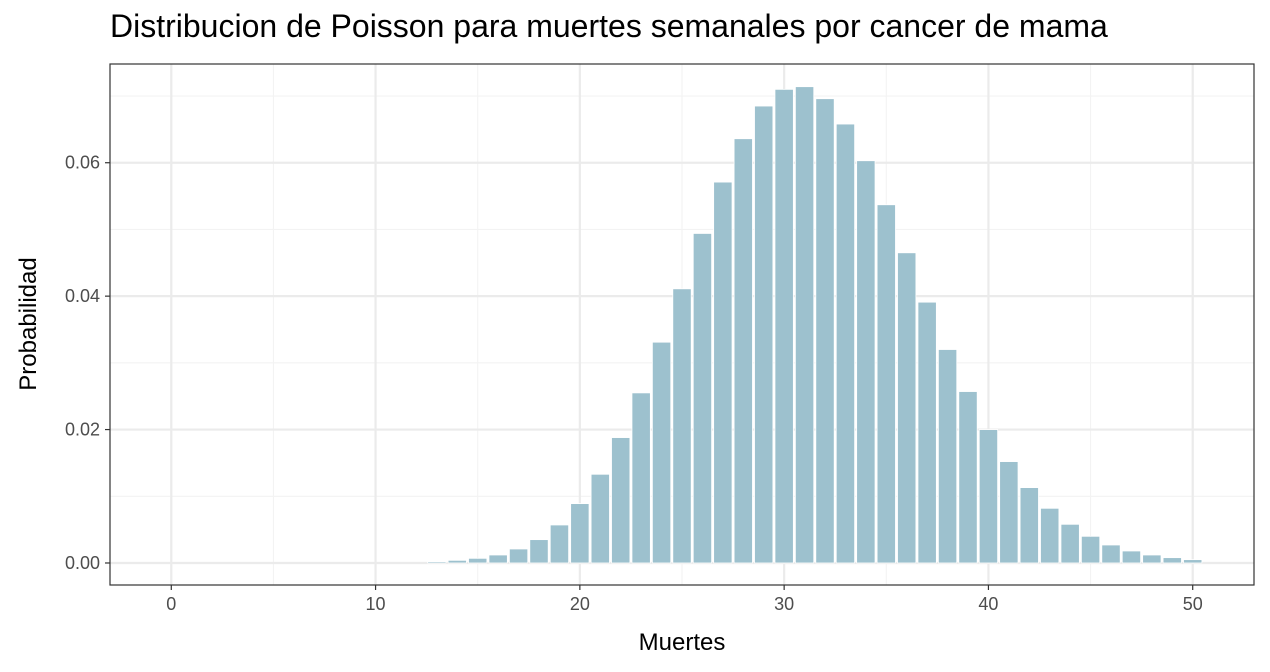  Describe the element at coordinates (82, 430) in the screenshot. I see `y-tick-label: 0.02` at that location.